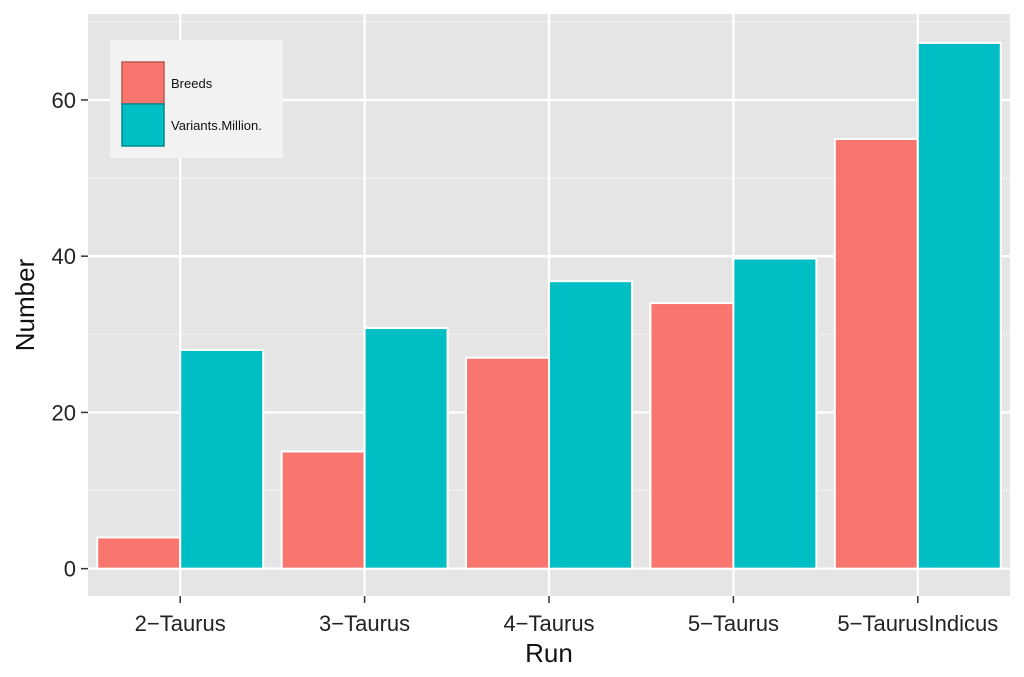  Describe the element at coordinates (25, 304) in the screenshot. I see `y-axis-title: Number` at that location.